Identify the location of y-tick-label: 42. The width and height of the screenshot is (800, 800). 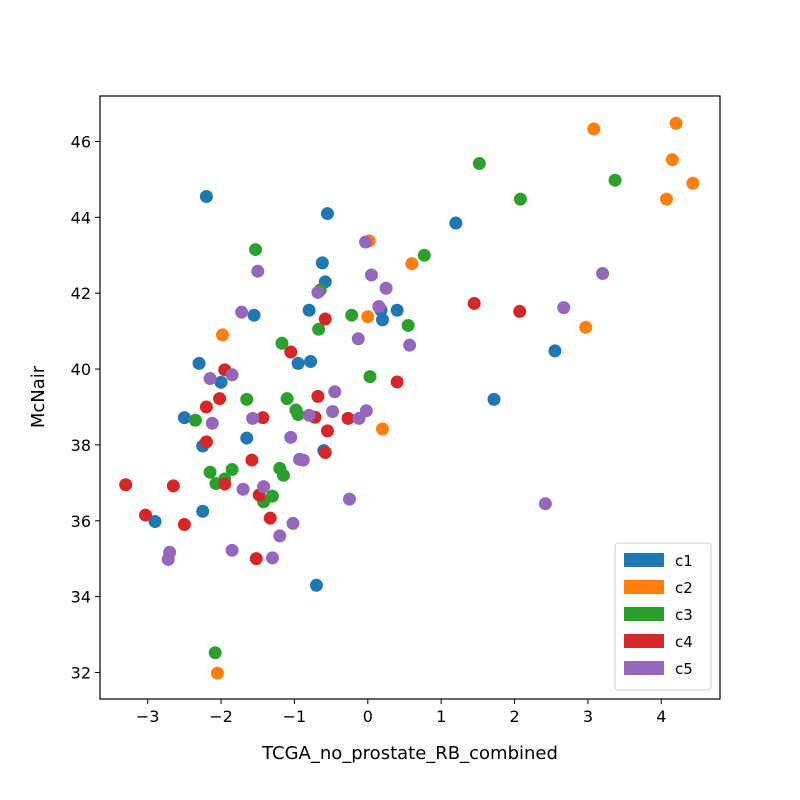
(81, 293).